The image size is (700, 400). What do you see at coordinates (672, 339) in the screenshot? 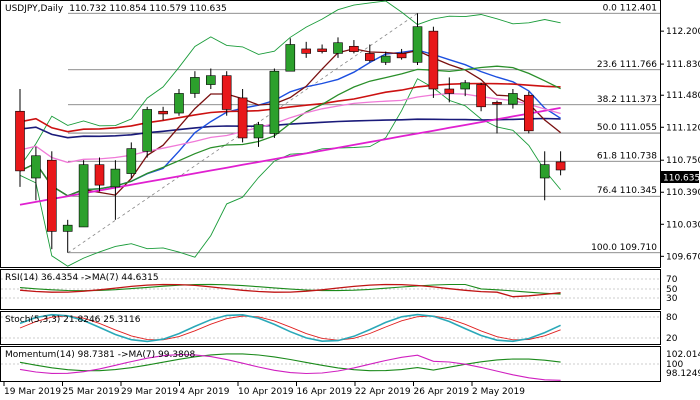
I see `stoch-tick-label: 20` at bounding box center [672, 339].